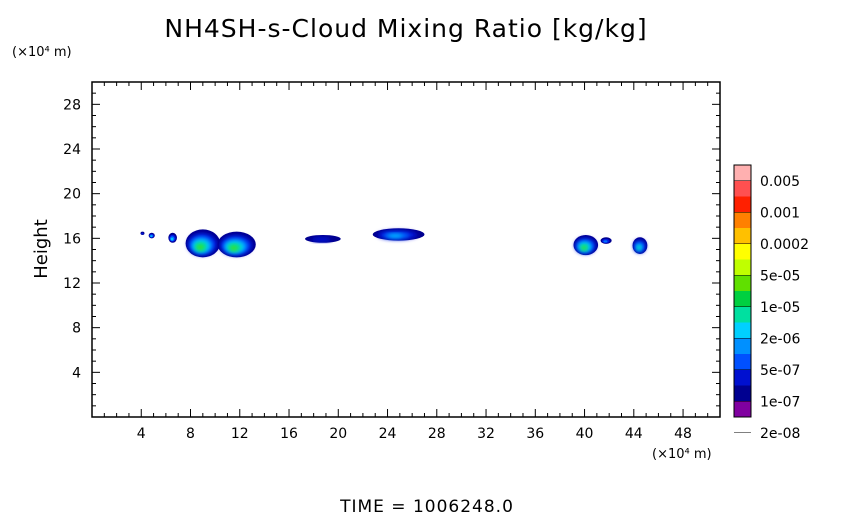 This screenshot has width=854, height=519. What do you see at coordinates (72, 150) in the screenshot?
I see `y-tick-label: 24` at bounding box center [72, 150].